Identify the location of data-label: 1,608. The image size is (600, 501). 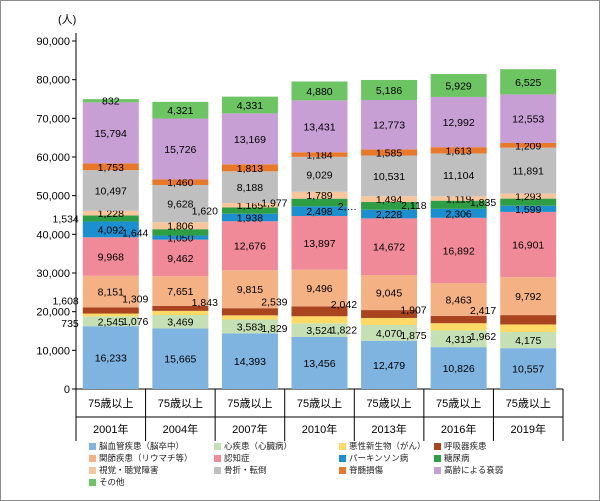
(66, 301).